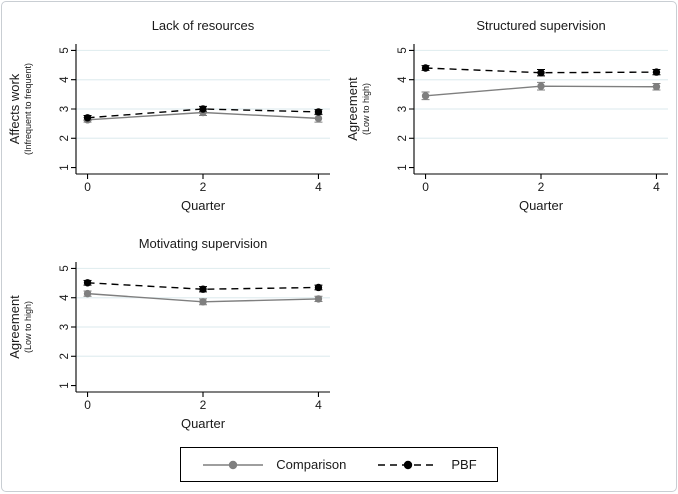  I want to click on y-axis-label-text: Affects work, so click(14, 109).